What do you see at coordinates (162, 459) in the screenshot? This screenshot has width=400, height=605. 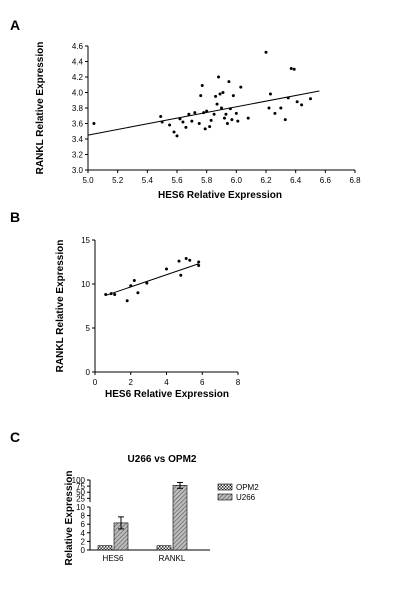 I see `panel-c-title: U266 vs OPM2` at bounding box center [162, 459].